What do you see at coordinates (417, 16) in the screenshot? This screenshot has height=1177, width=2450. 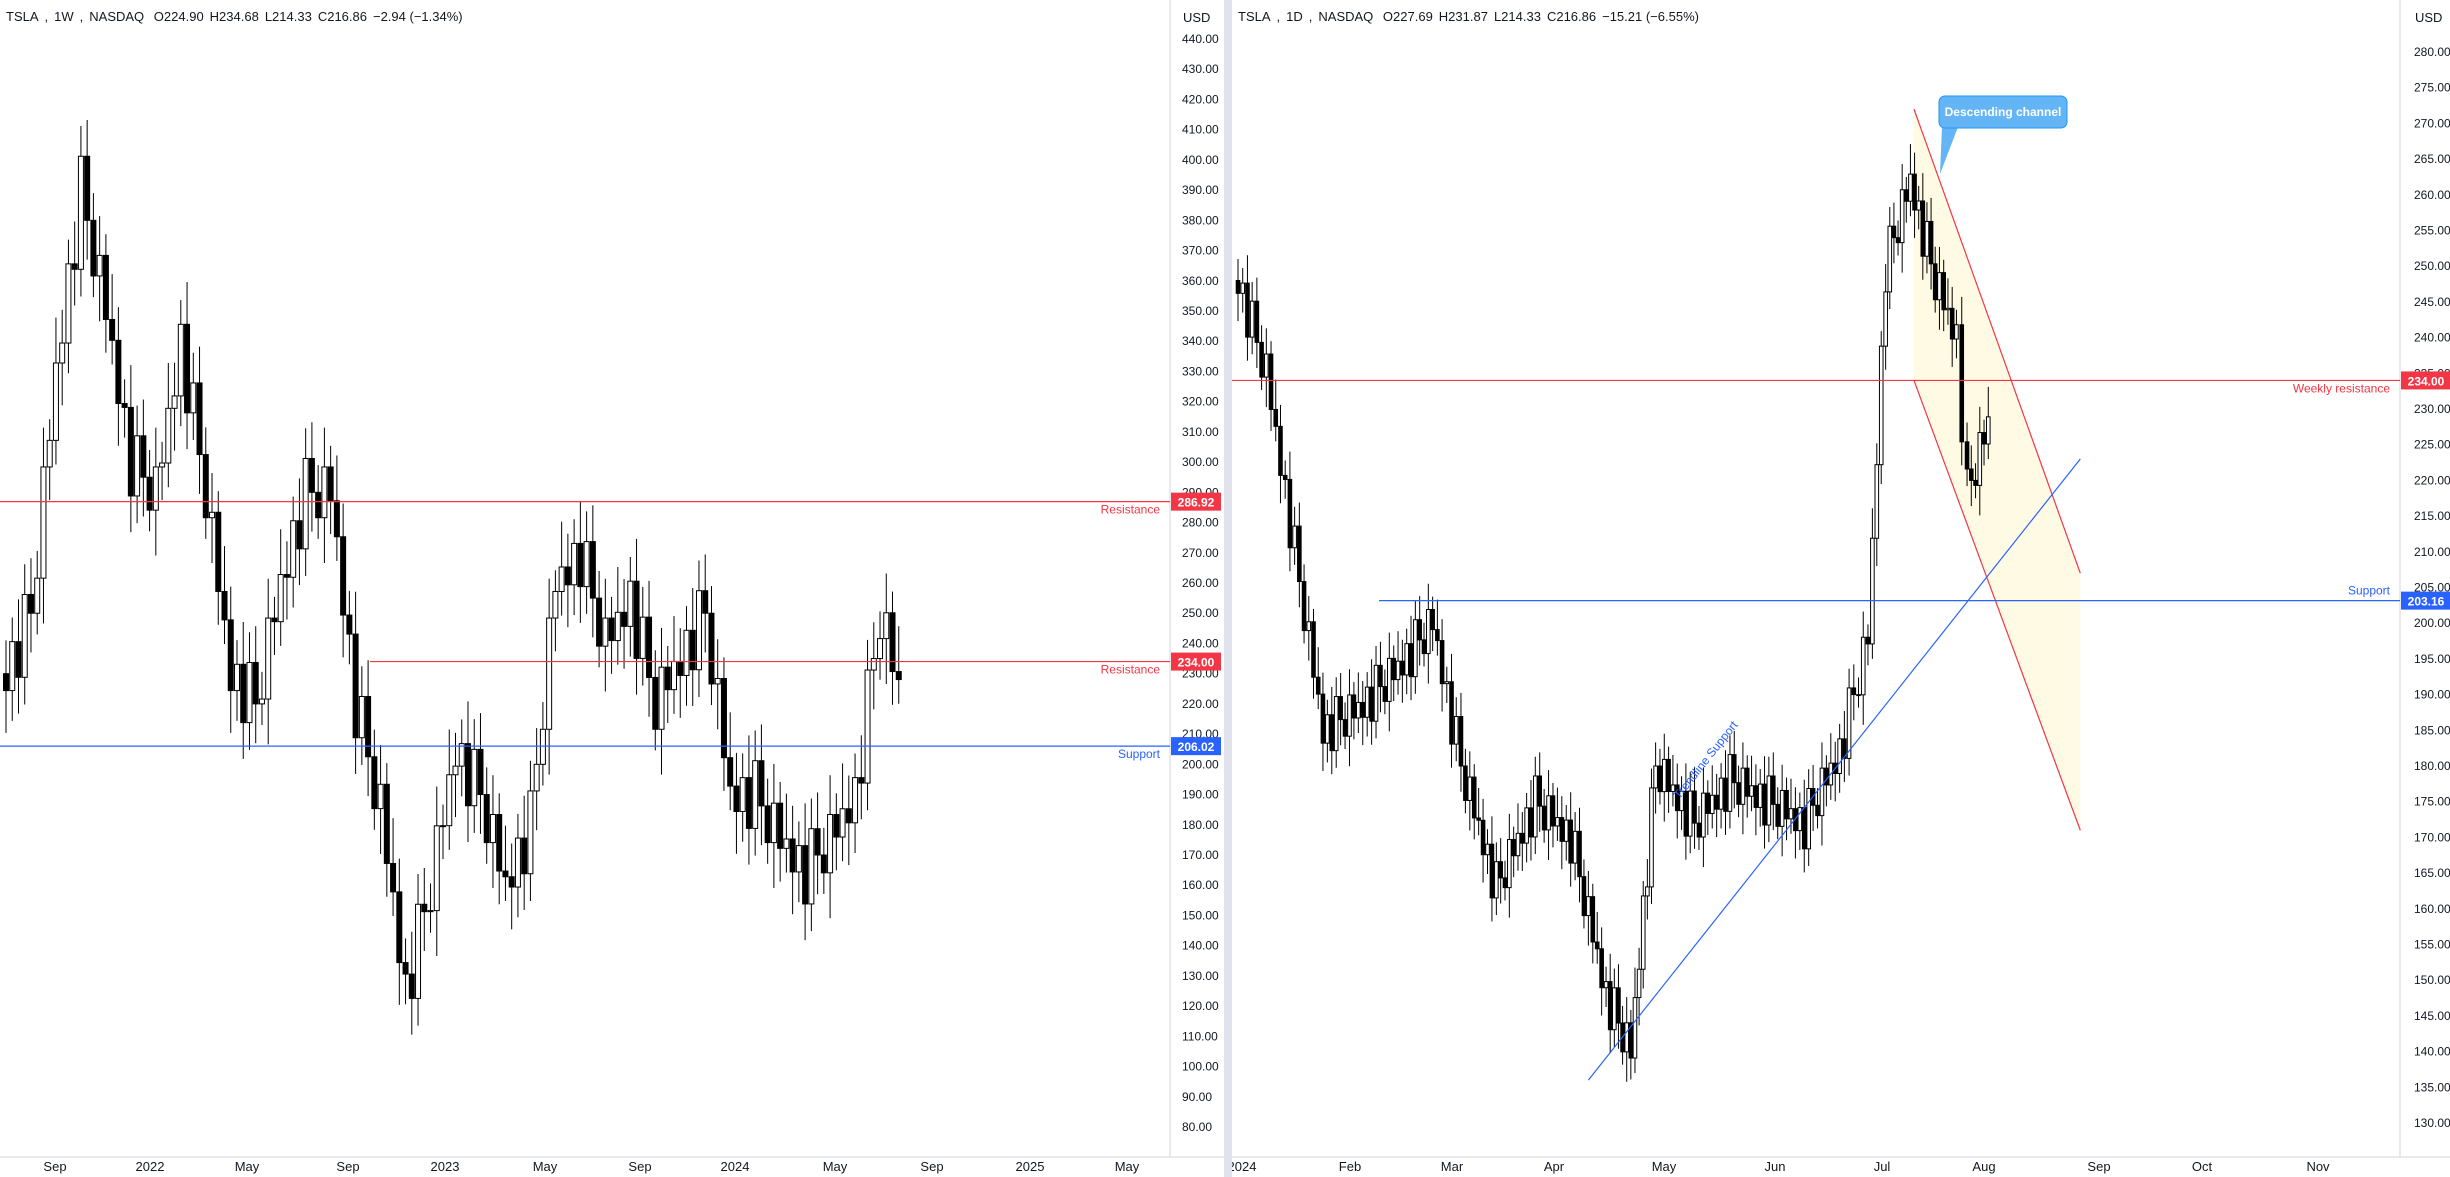 I see `change-value: −2.94 (−1.34%)` at bounding box center [417, 16].